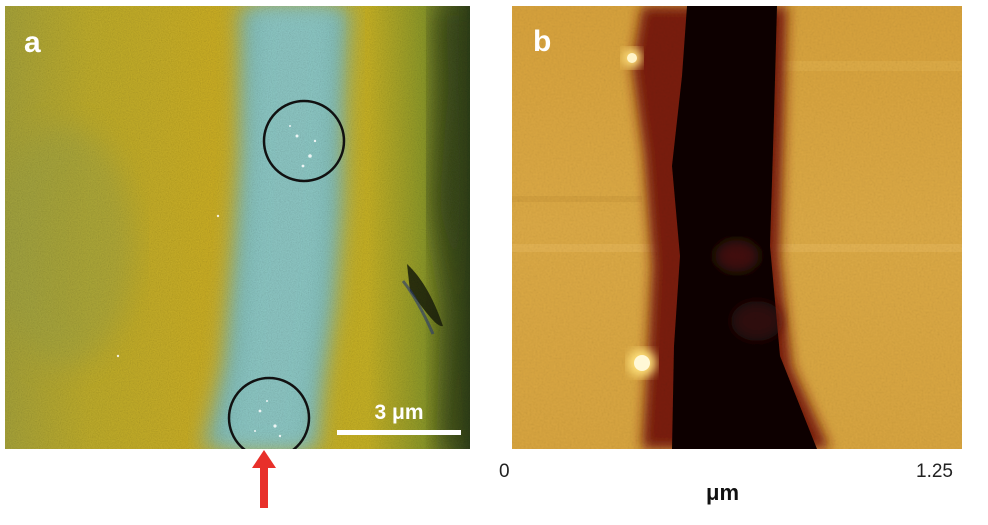 The height and width of the screenshot is (525, 988). I want to click on panel-label-b: b, so click(542, 41).